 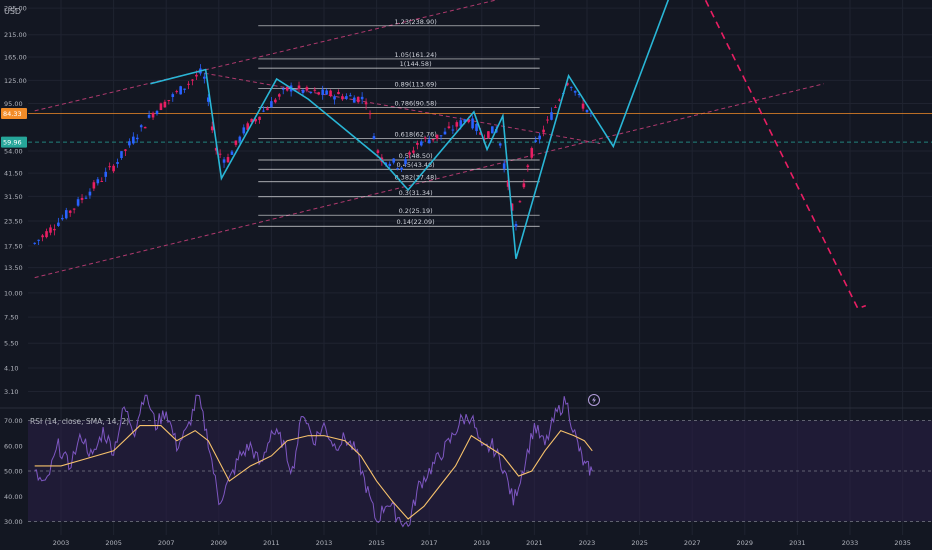 I want to click on channel-line, so click(x=266, y=56).